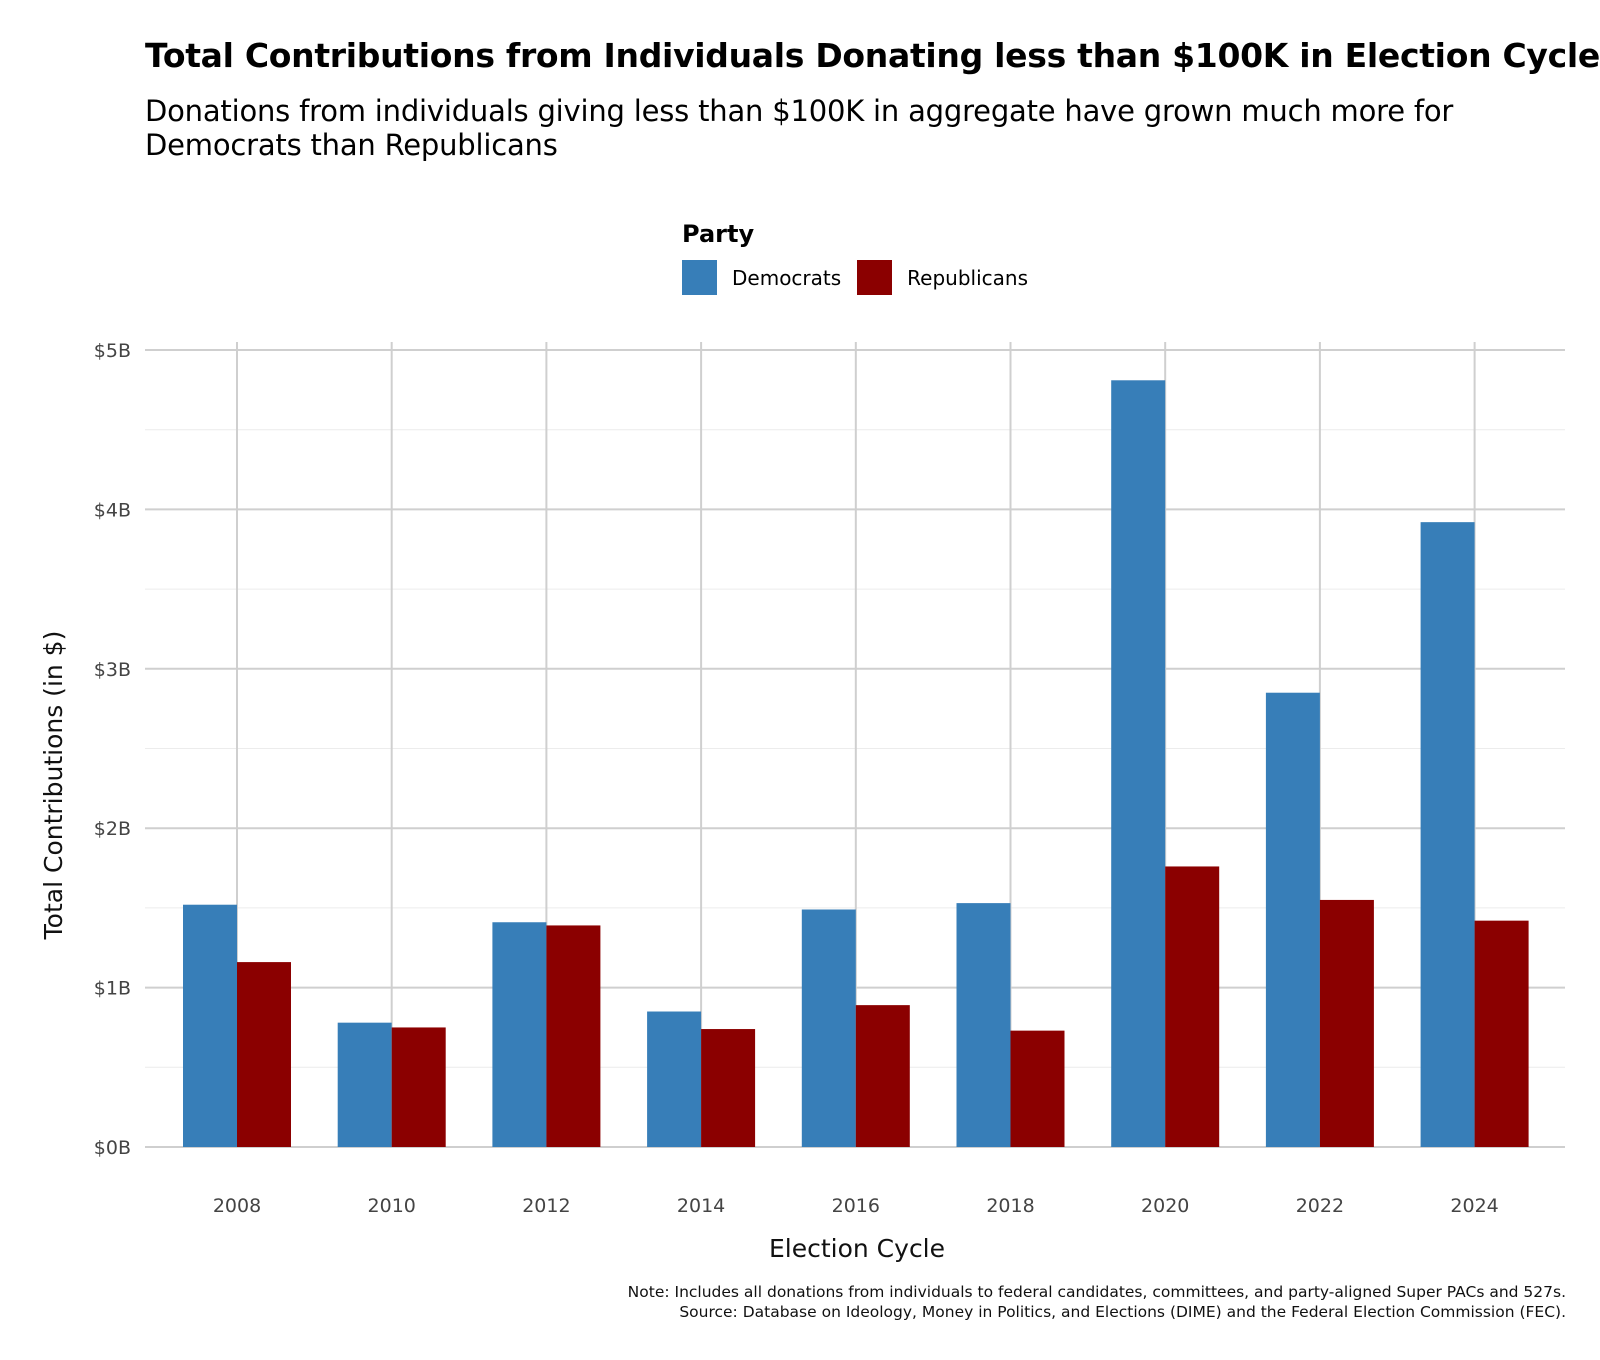  What do you see at coordinates (1447, 834) in the screenshot?
I see `bar-democrats-2024` at bounding box center [1447, 834].